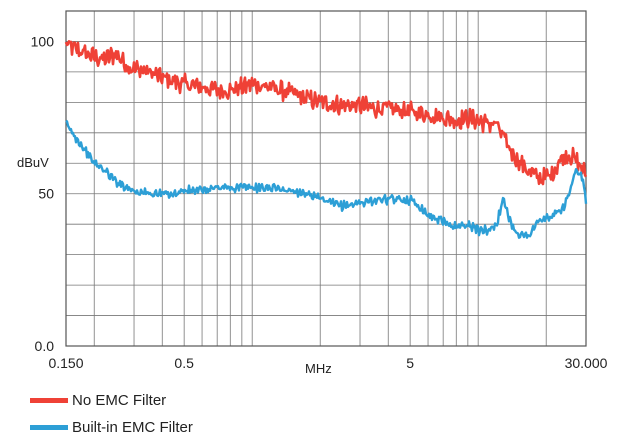 The width and height of the screenshot is (629, 439). I want to click on x-axis-label: MHz, so click(318, 368).